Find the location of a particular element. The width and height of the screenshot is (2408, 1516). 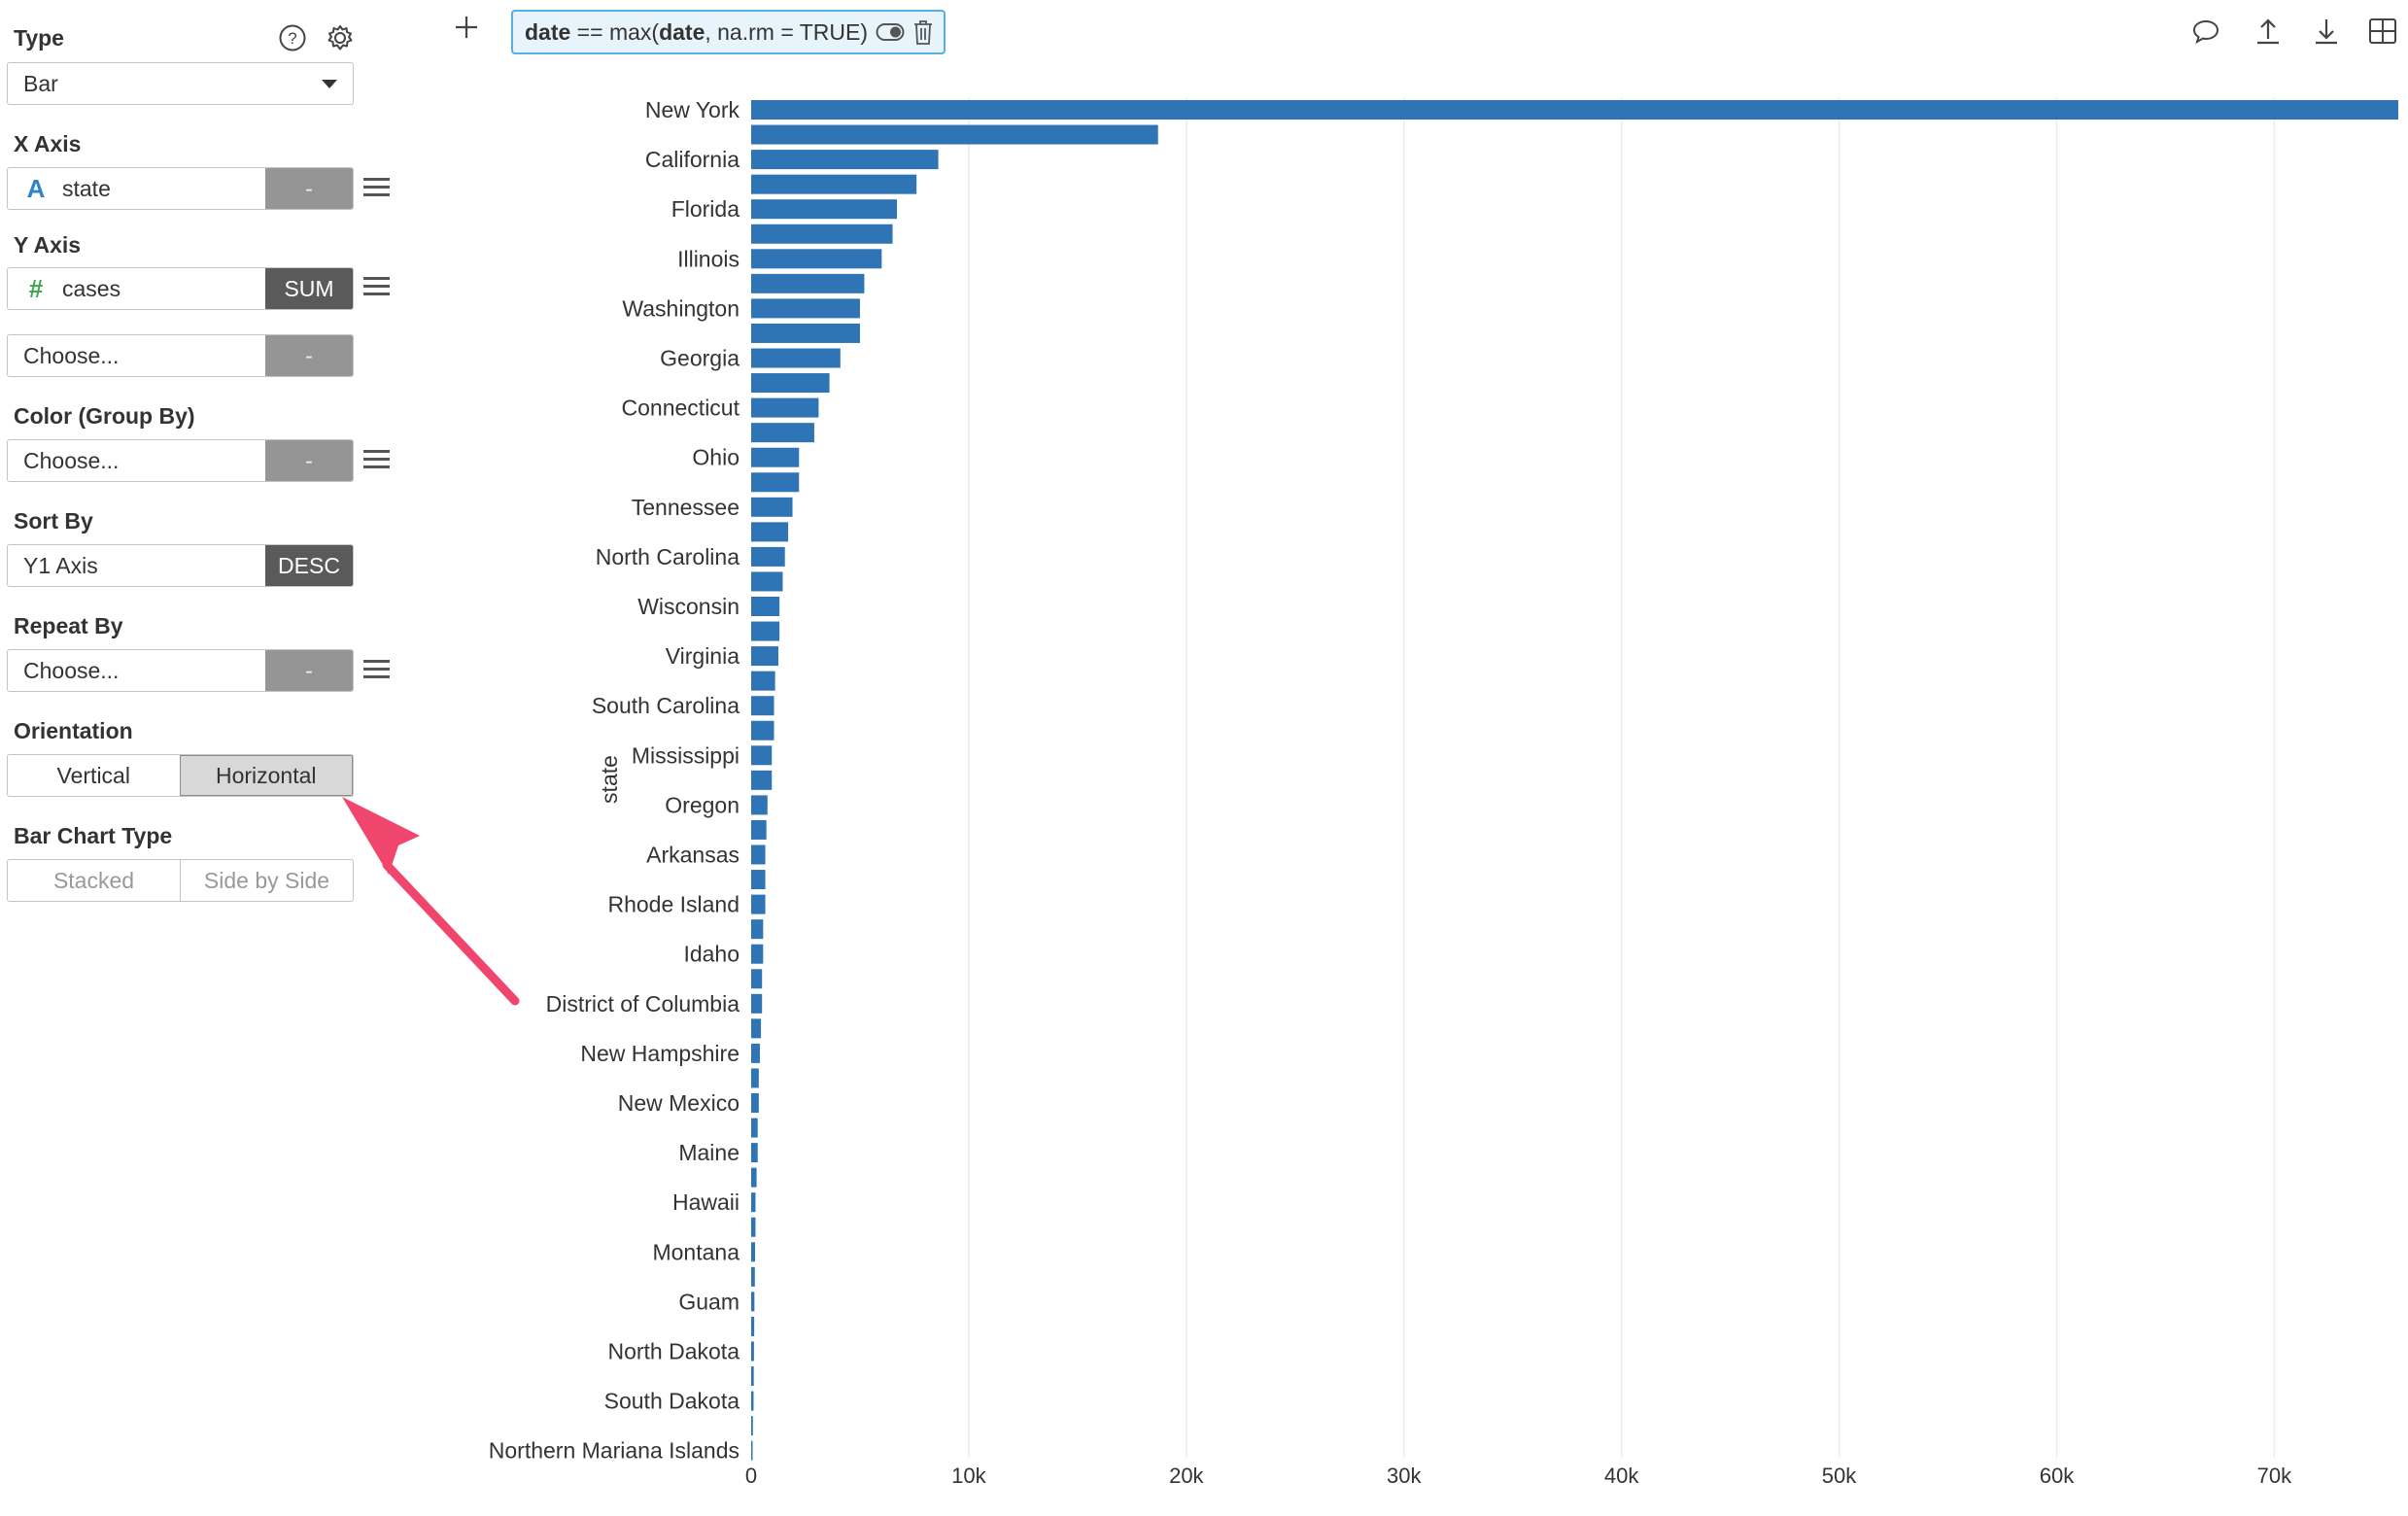

repeat-by-select: Choose... - is located at coordinates (180, 670).